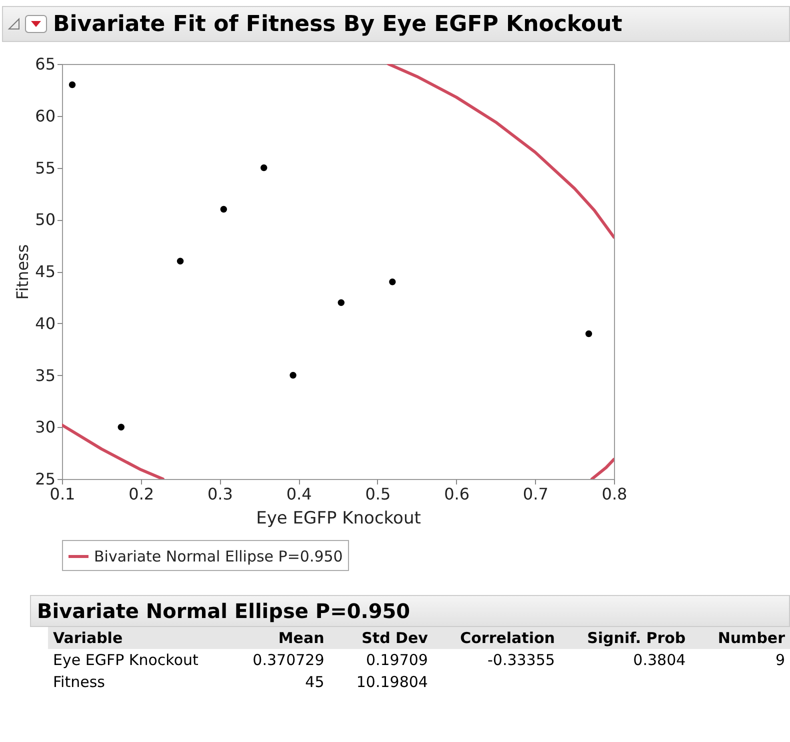 This screenshot has width=790, height=742. What do you see at coordinates (740, 638) in the screenshot?
I see `text: Number` at bounding box center [740, 638].